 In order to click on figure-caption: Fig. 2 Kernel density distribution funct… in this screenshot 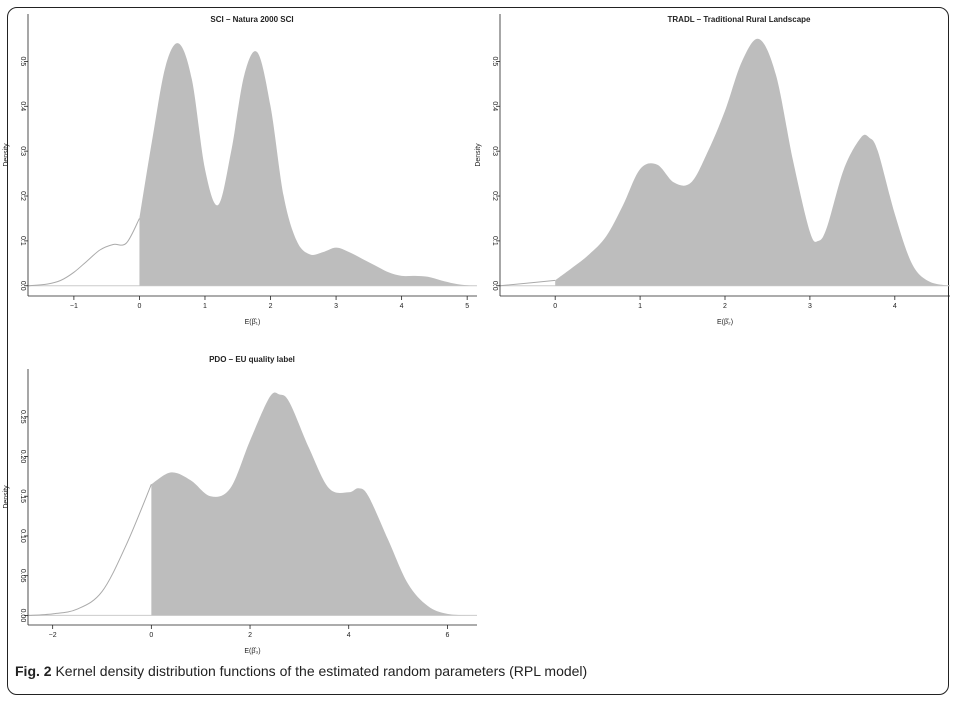, I will do `click(301, 671)`.